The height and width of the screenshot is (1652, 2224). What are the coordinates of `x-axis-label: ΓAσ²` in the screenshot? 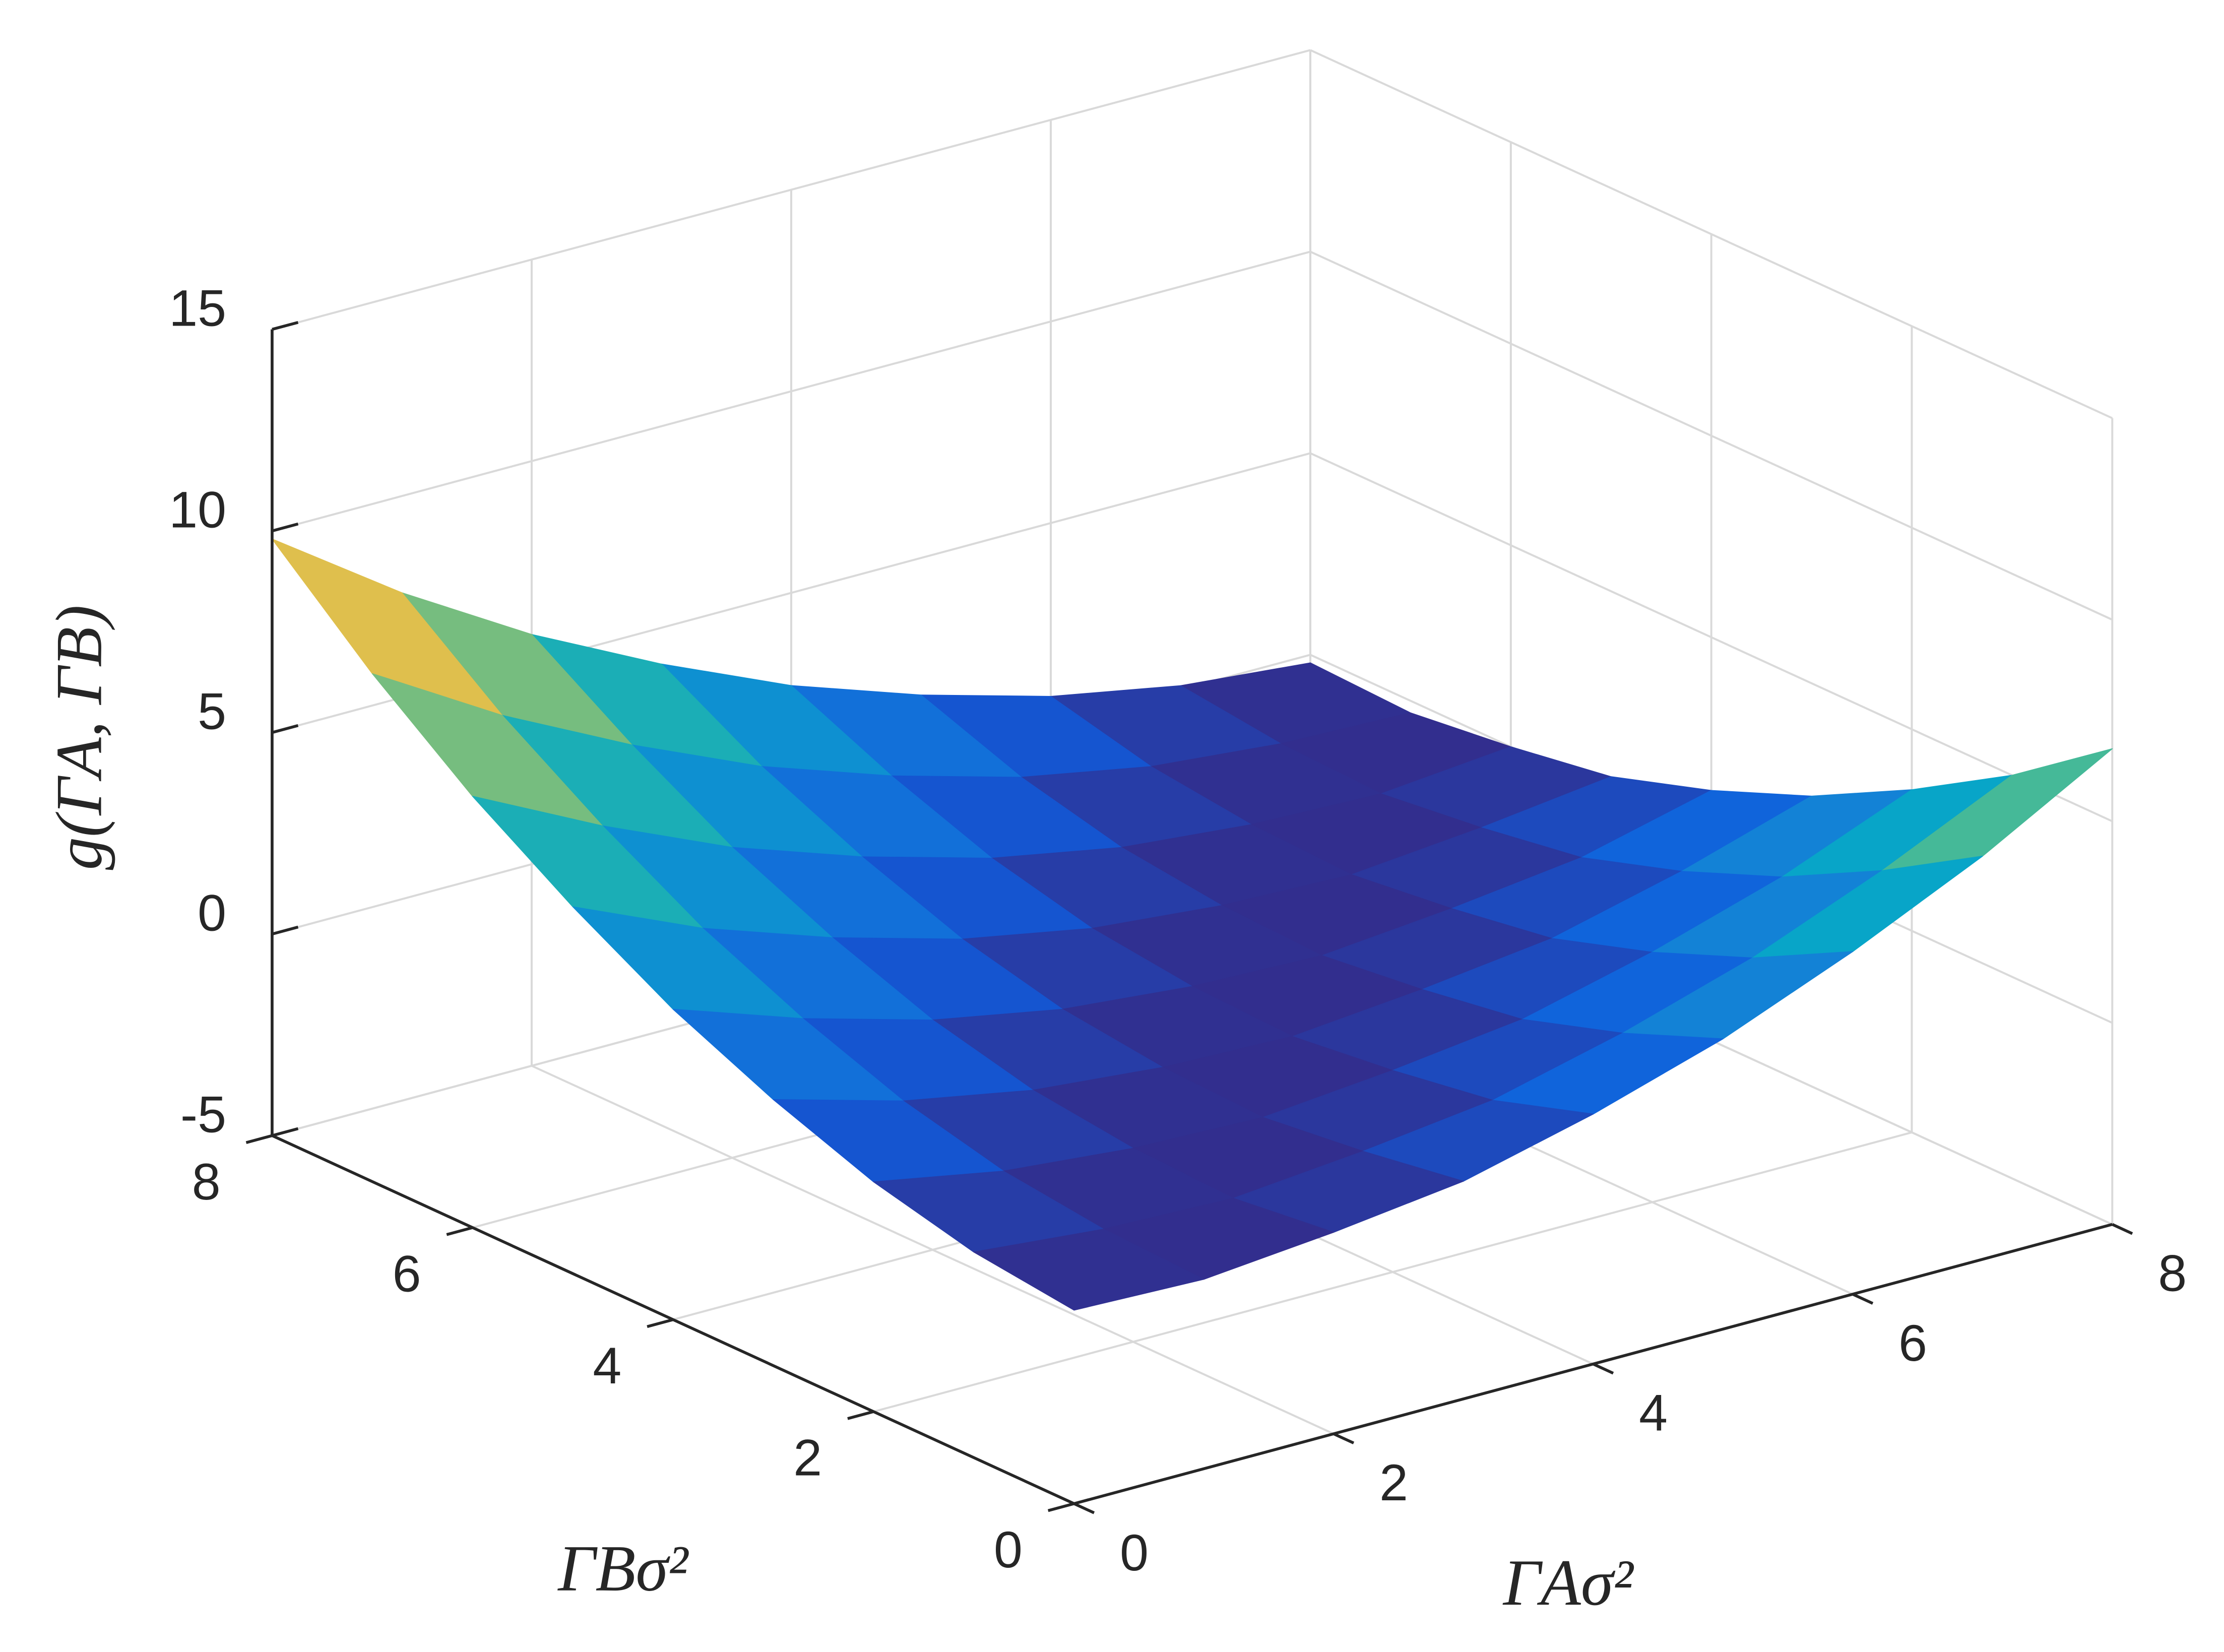 It's located at (1568, 1583).